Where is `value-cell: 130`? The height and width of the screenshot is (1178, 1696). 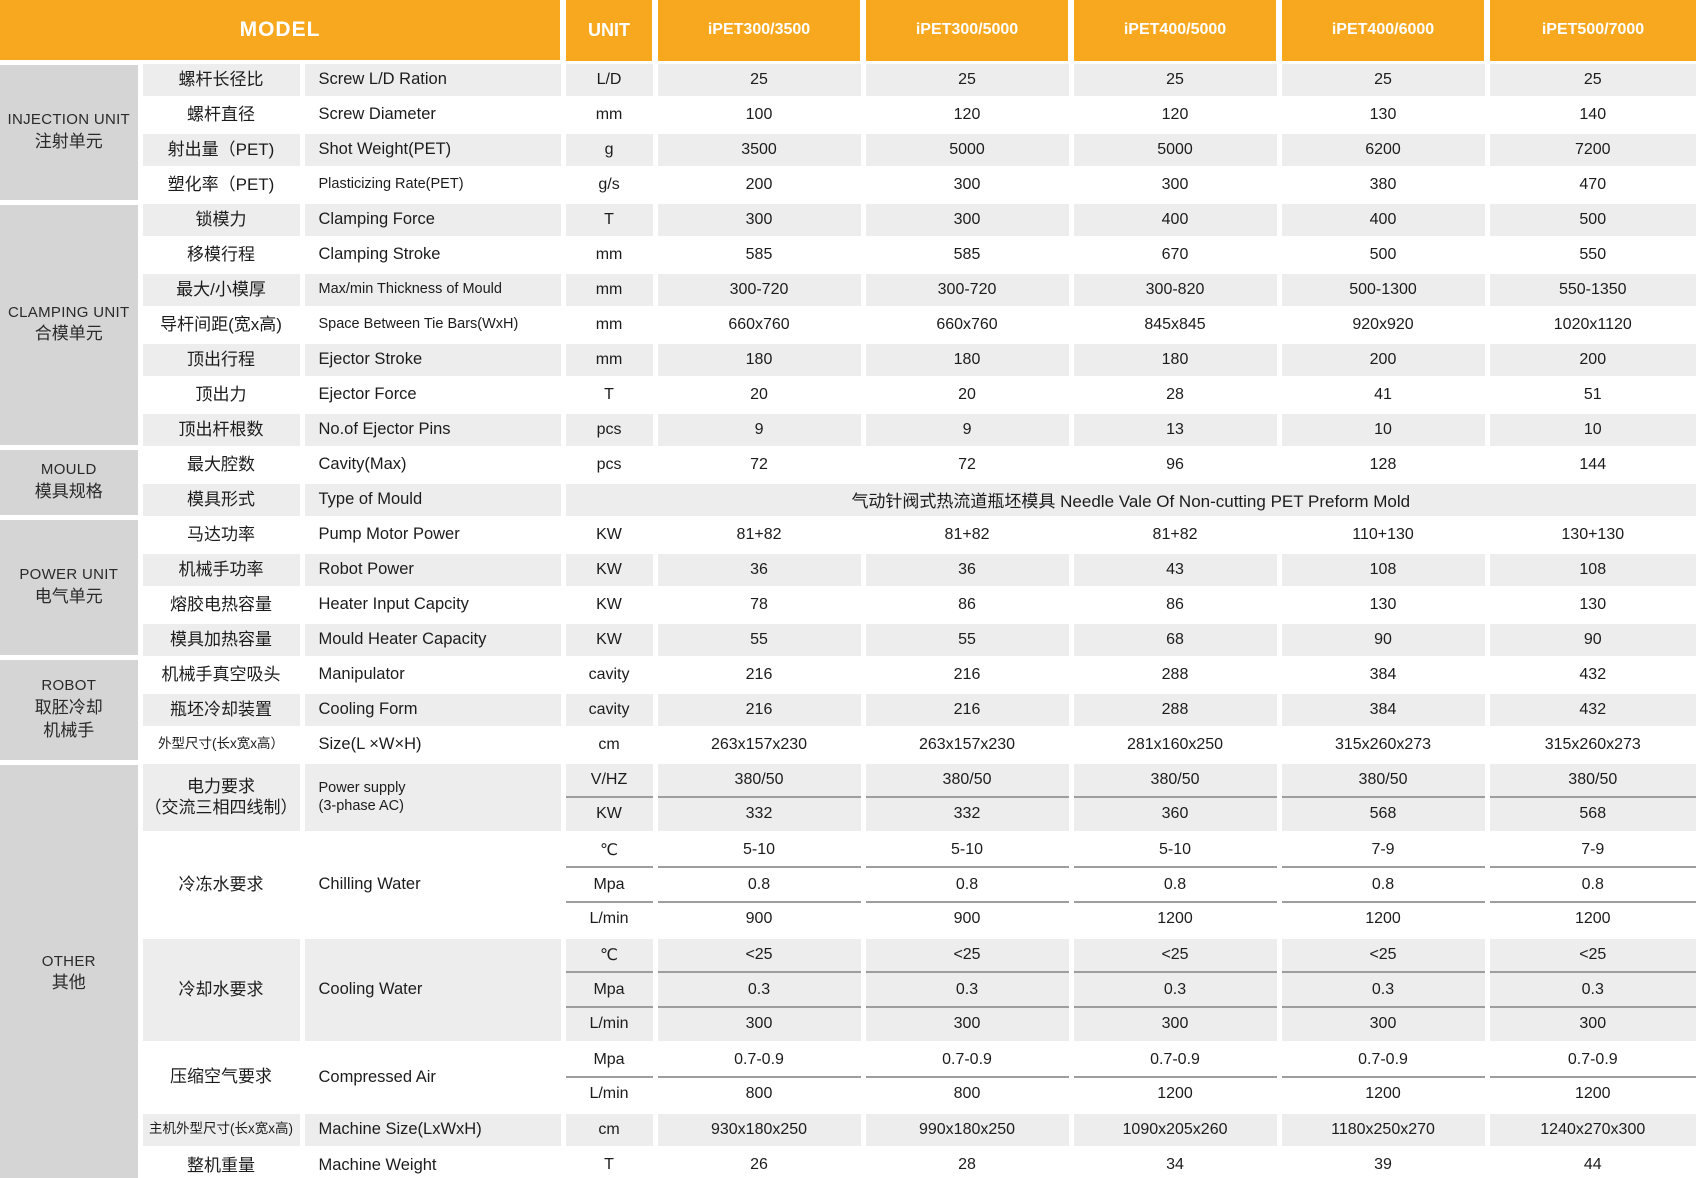
value-cell: 130 is located at coordinates (1382, 603).